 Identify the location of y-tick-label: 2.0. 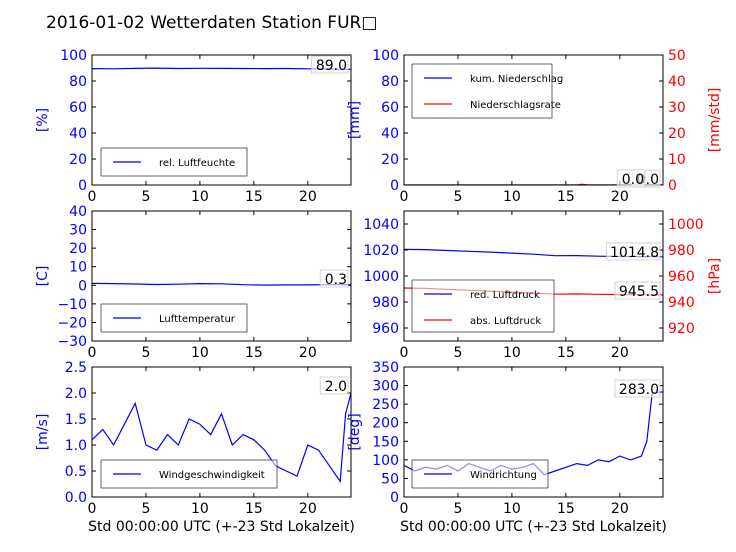
(76, 394).